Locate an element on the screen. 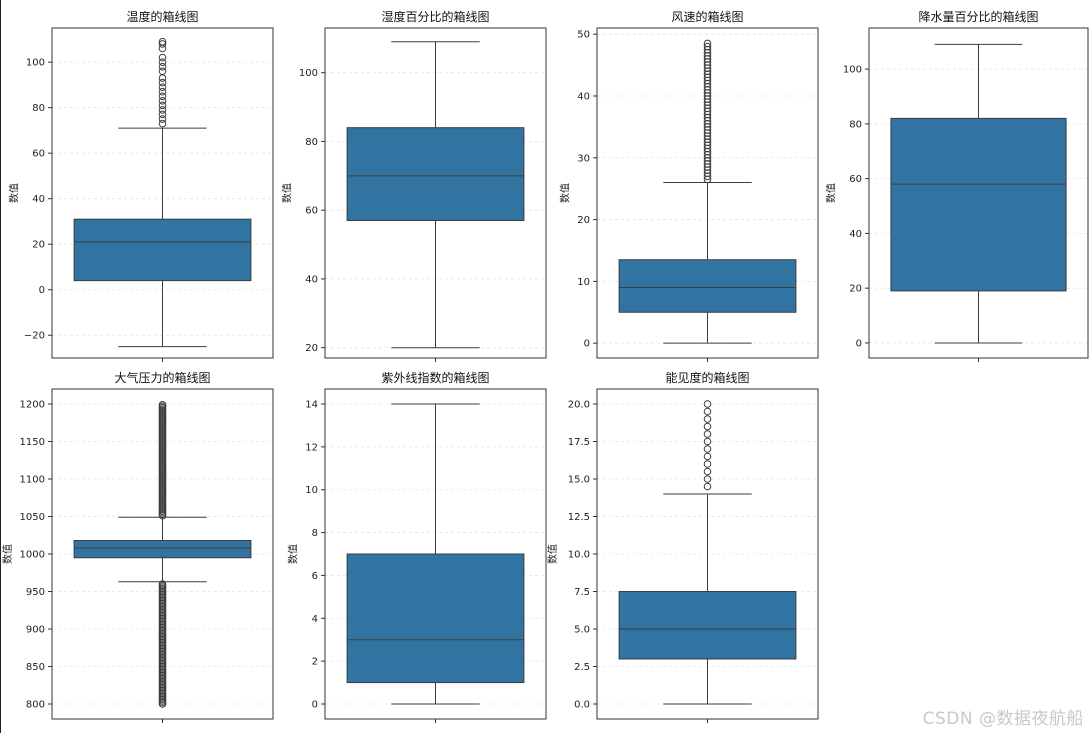  y-tick-label: 1050 is located at coordinates (32, 517).